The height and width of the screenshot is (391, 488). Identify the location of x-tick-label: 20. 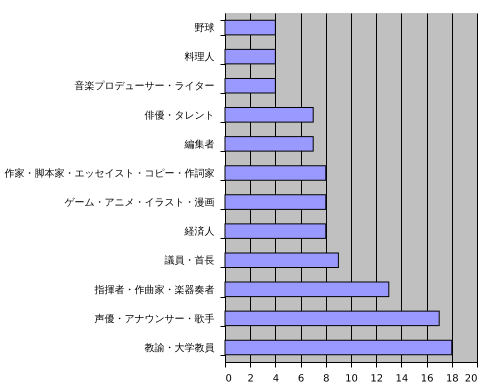
(471, 379).